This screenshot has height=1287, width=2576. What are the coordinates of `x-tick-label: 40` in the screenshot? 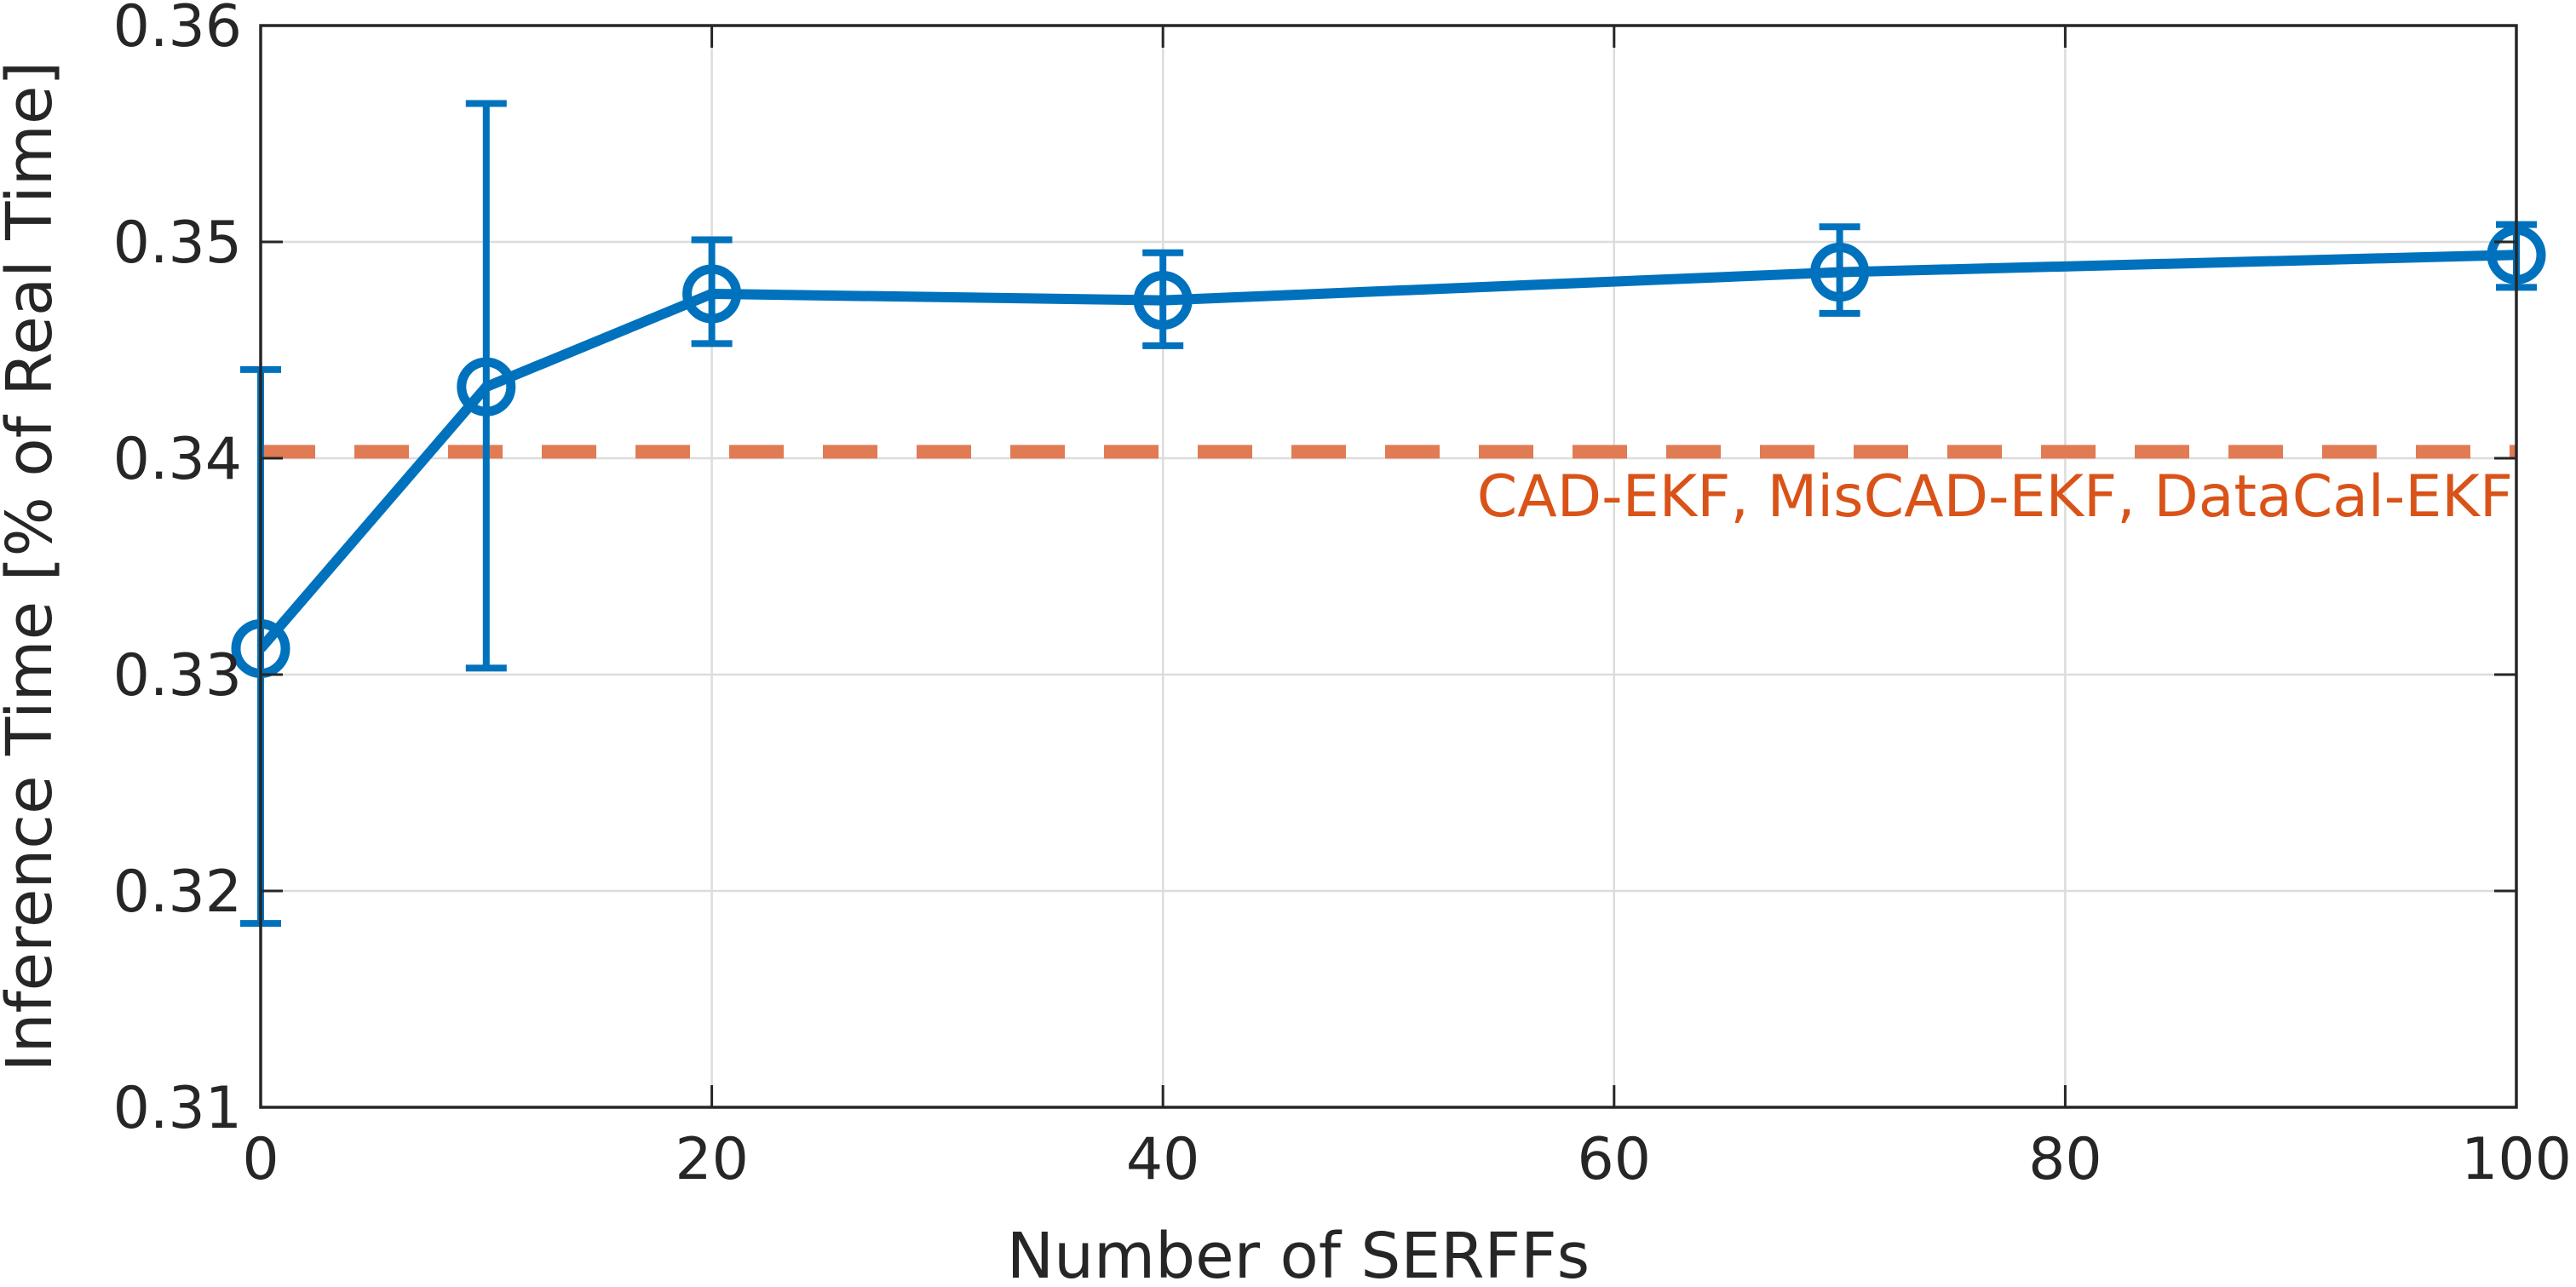 It's located at (1163, 1159).